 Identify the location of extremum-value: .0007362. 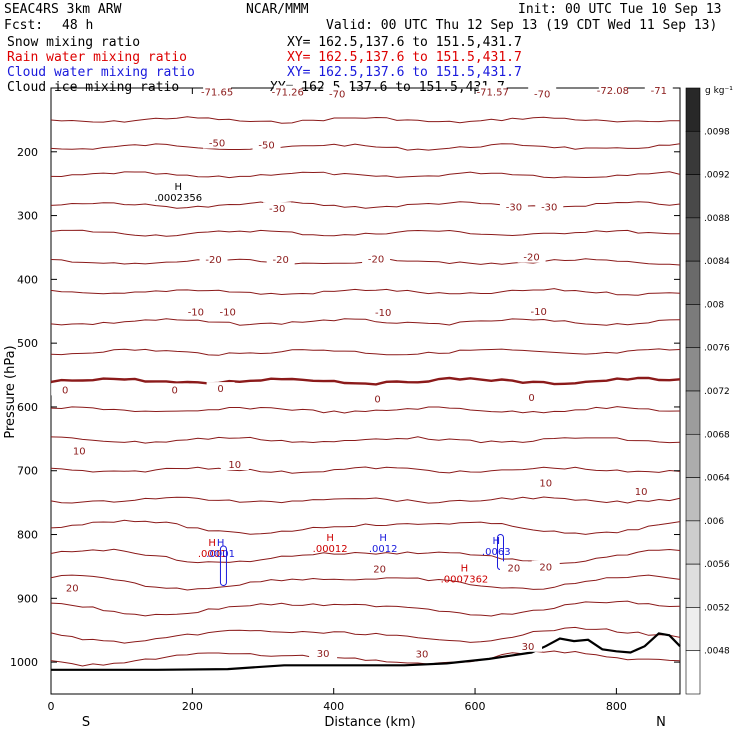
(465, 580).